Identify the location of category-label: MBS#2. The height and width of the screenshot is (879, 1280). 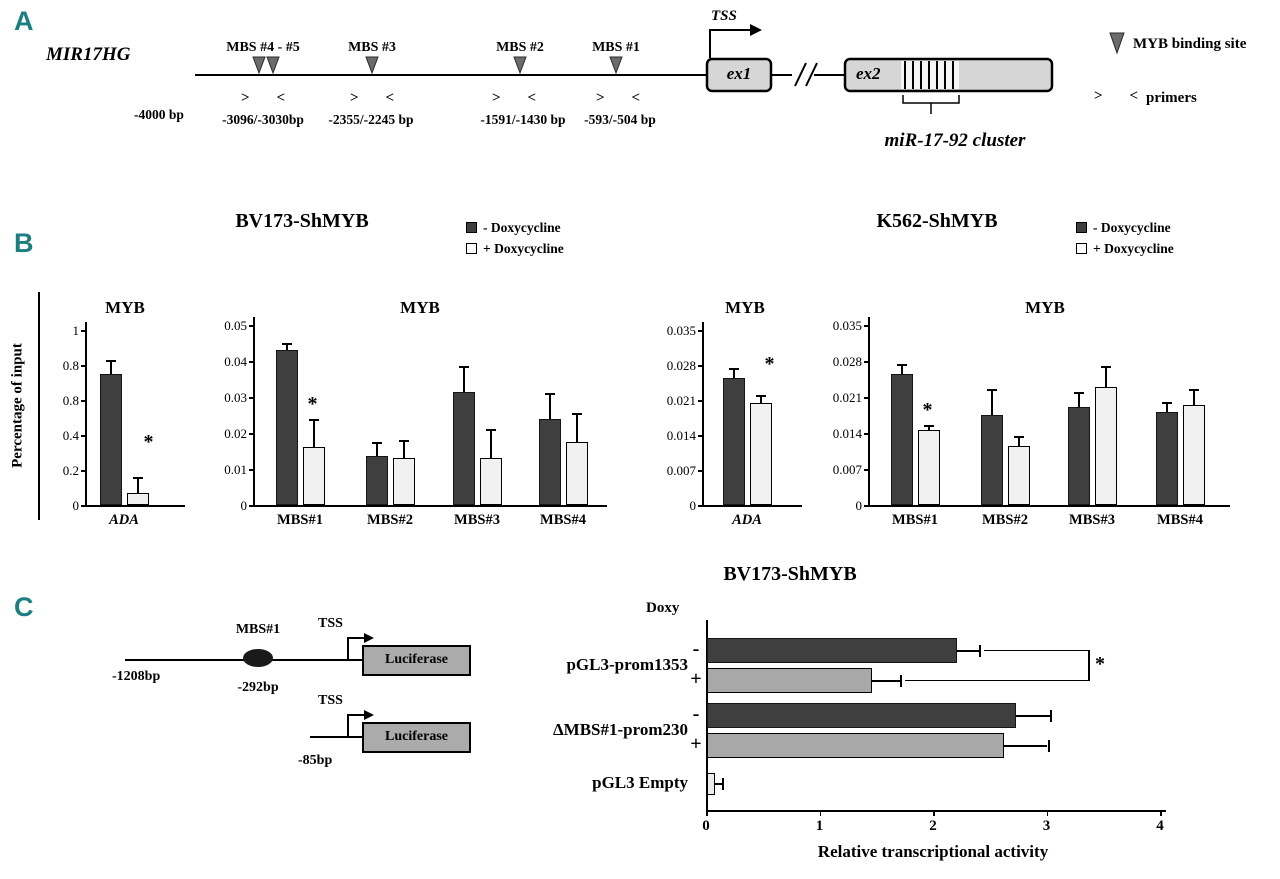
(1005, 520).